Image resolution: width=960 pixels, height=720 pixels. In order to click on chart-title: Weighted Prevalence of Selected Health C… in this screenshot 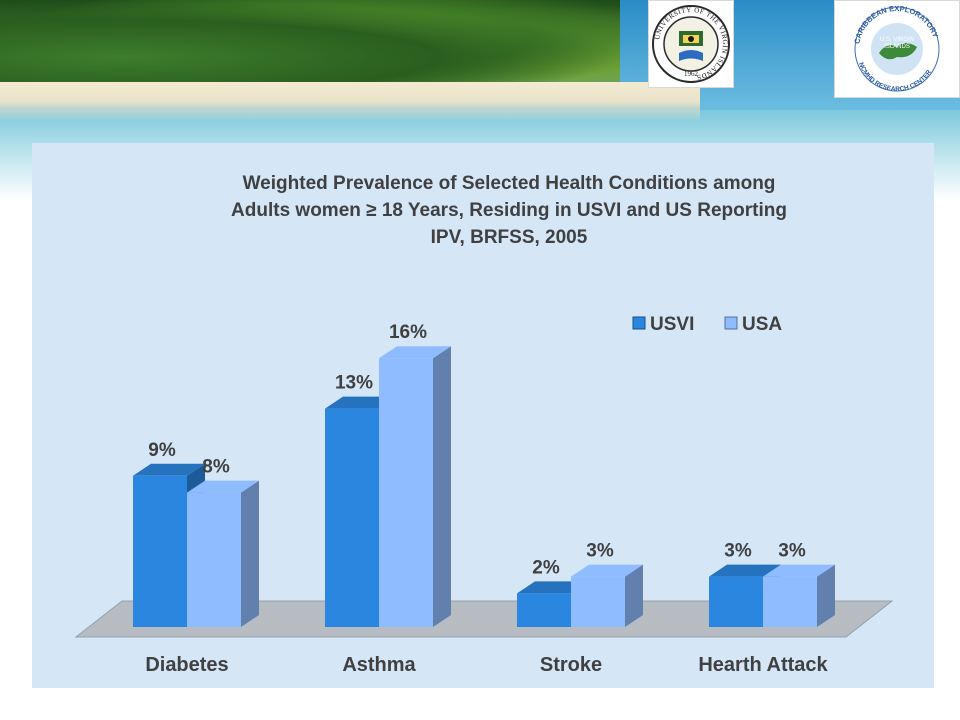, I will do `click(509, 210)`.